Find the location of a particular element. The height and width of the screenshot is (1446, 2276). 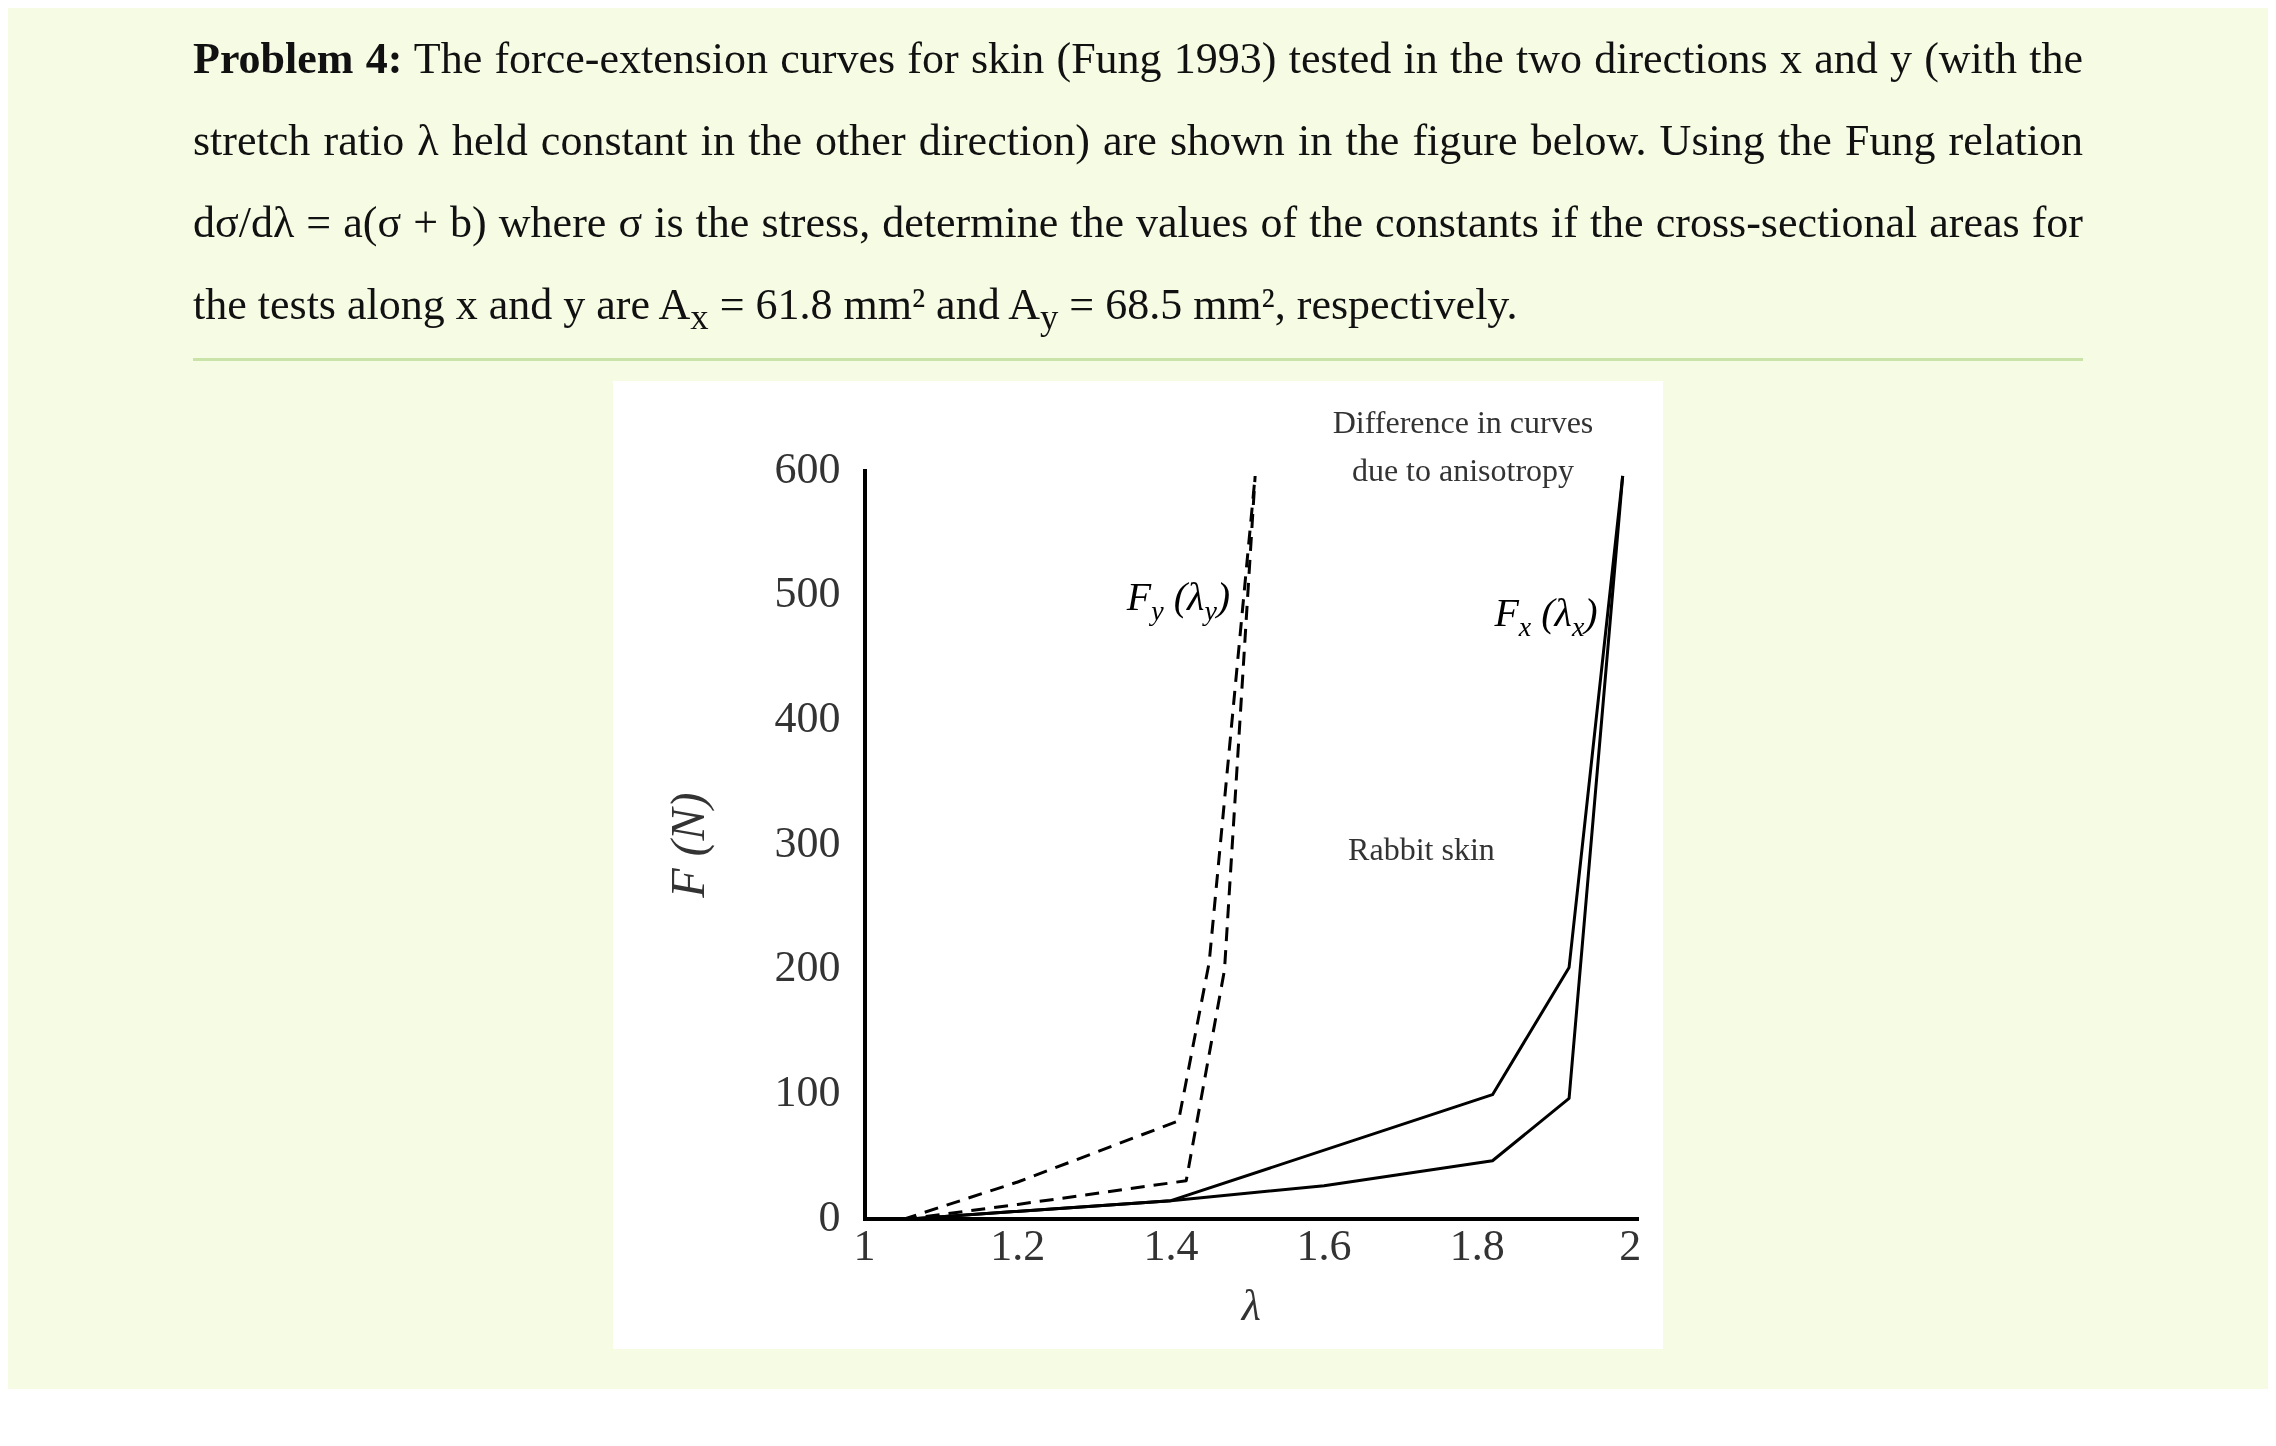

x-tick-label: 2 is located at coordinates (1630, 1246).